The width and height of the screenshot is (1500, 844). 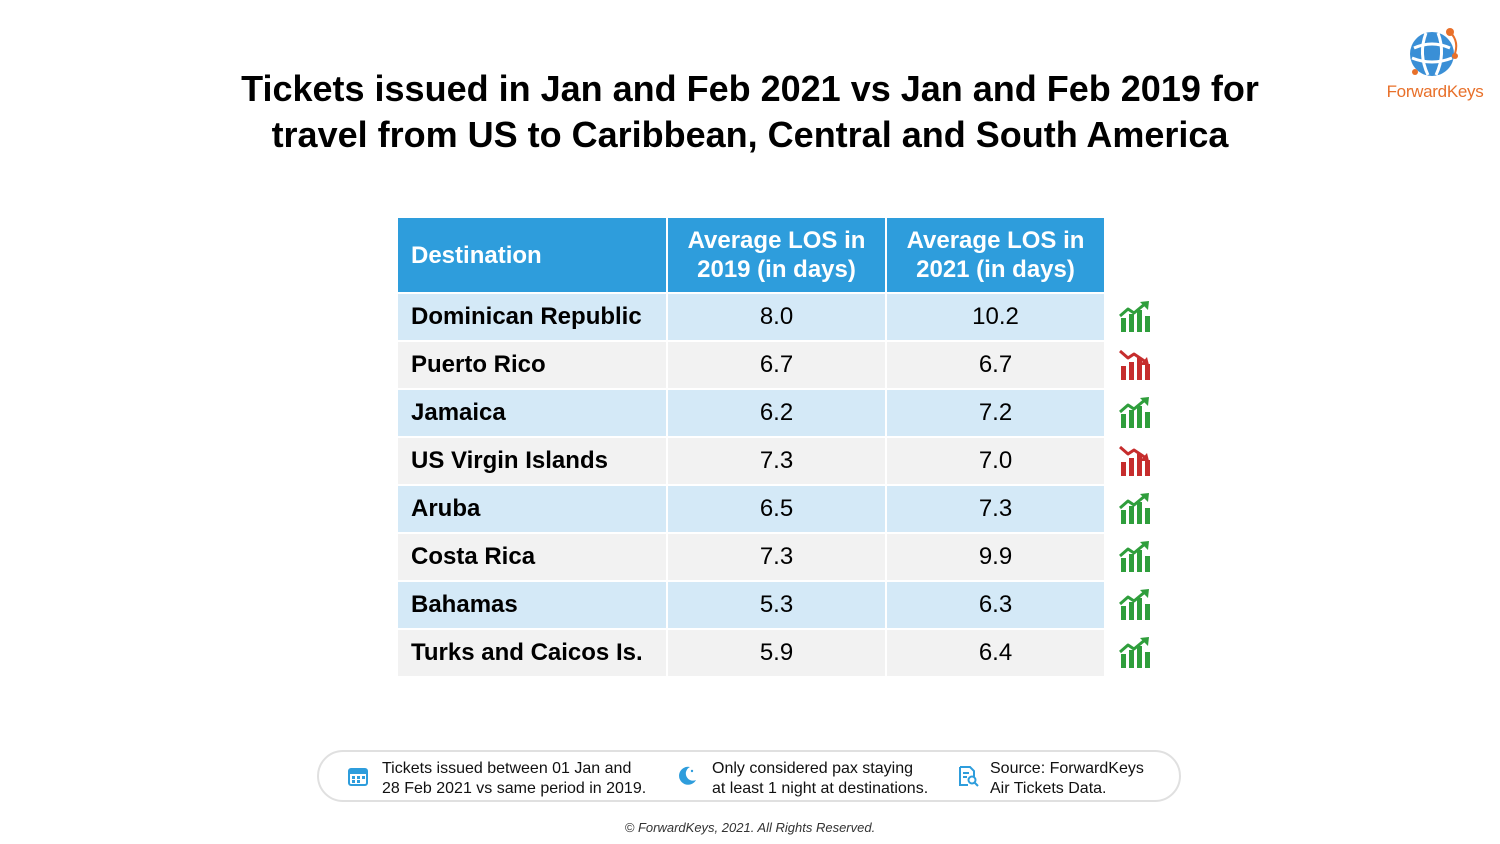 What do you see at coordinates (1048, 788) in the screenshot?
I see `footer-note-source-line-2: Air Tickets Data.` at bounding box center [1048, 788].